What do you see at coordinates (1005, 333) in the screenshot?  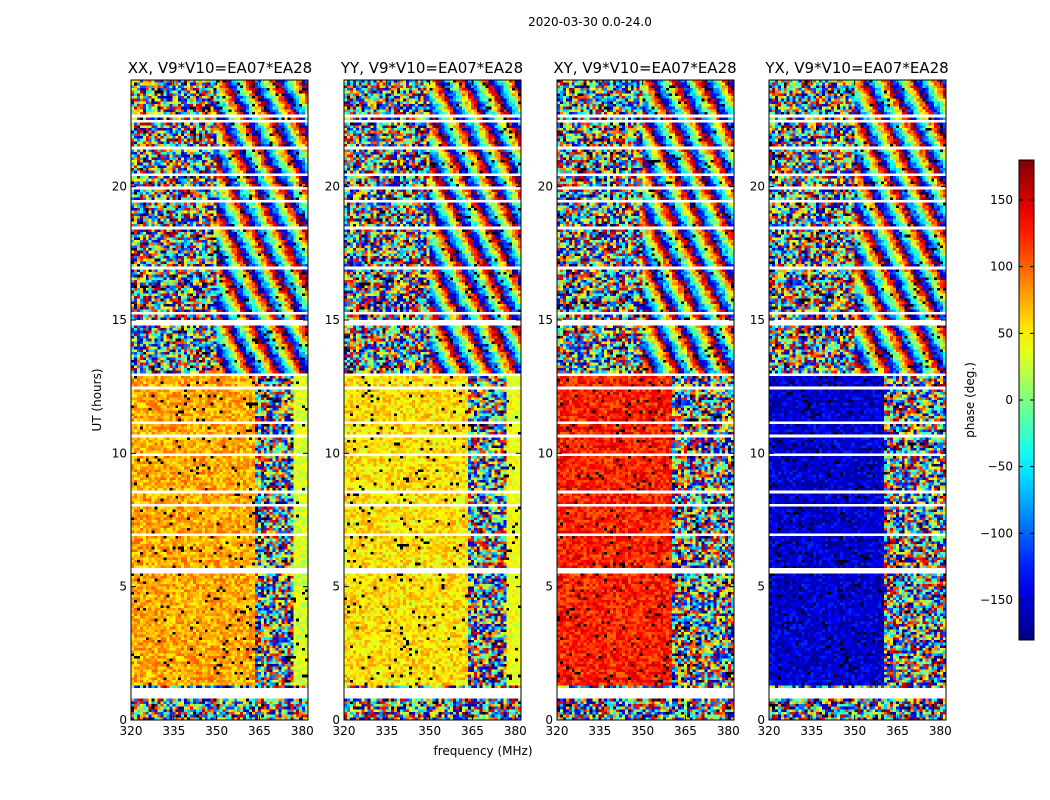 I see `colorbar-tick-label: 50` at bounding box center [1005, 333].